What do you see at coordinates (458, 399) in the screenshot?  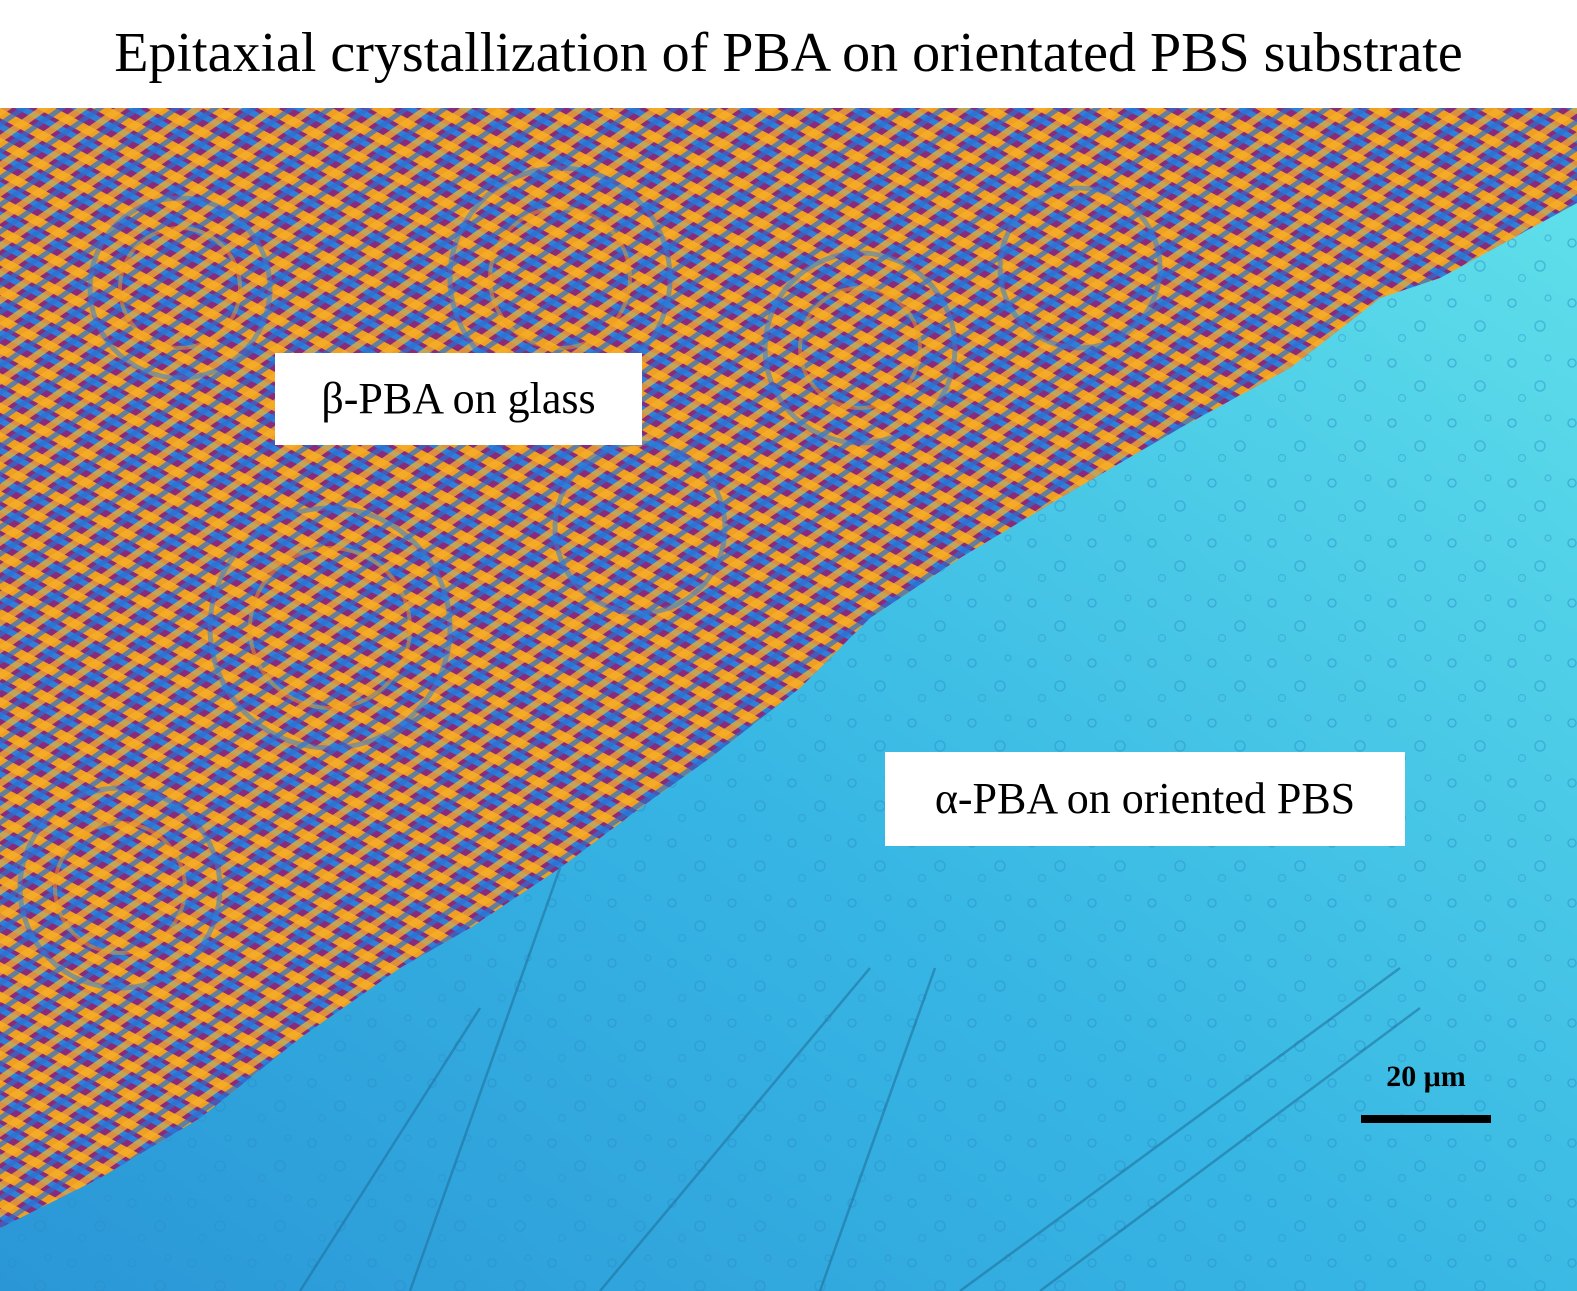 I see `label-beta-pba: β-PBA on glass` at bounding box center [458, 399].